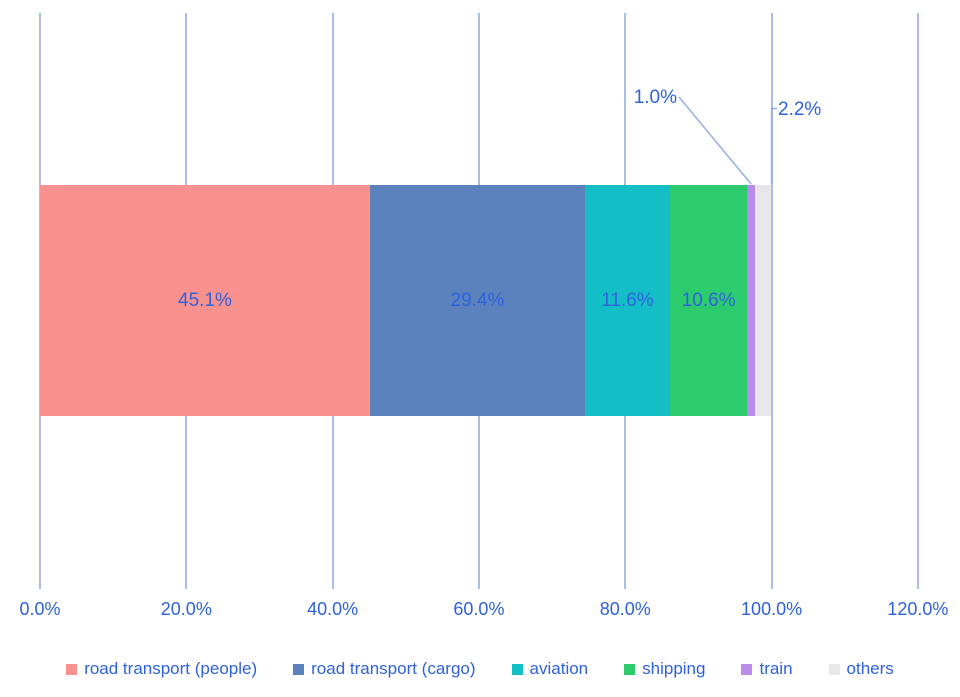 This screenshot has width=960, height=697. Describe the element at coordinates (918, 609) in the screenshot. I see `x-axis-tick-label: 120.0%` at that location.